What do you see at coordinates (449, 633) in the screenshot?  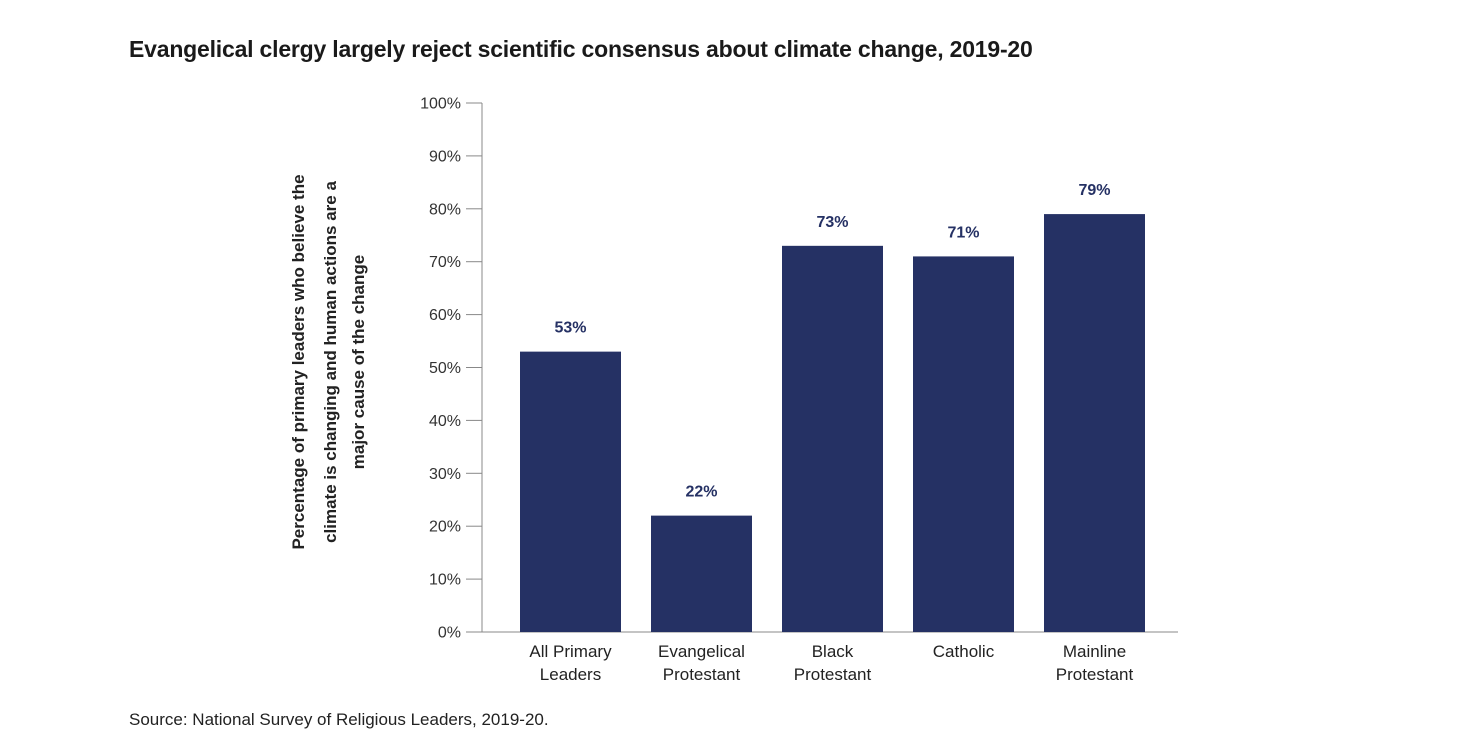 I see `y-tick-label: 0%` at bounding box center [449, 633].